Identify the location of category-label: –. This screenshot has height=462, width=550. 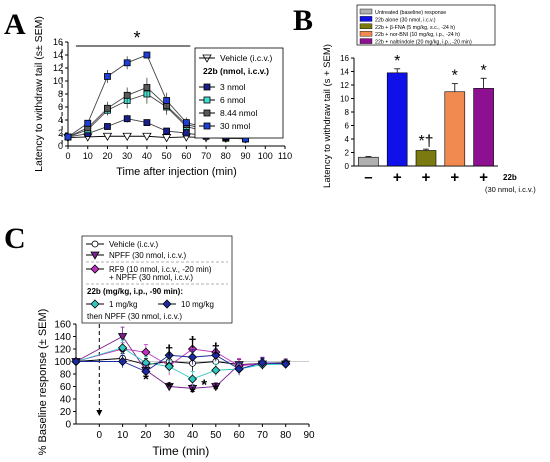
(368, 177).